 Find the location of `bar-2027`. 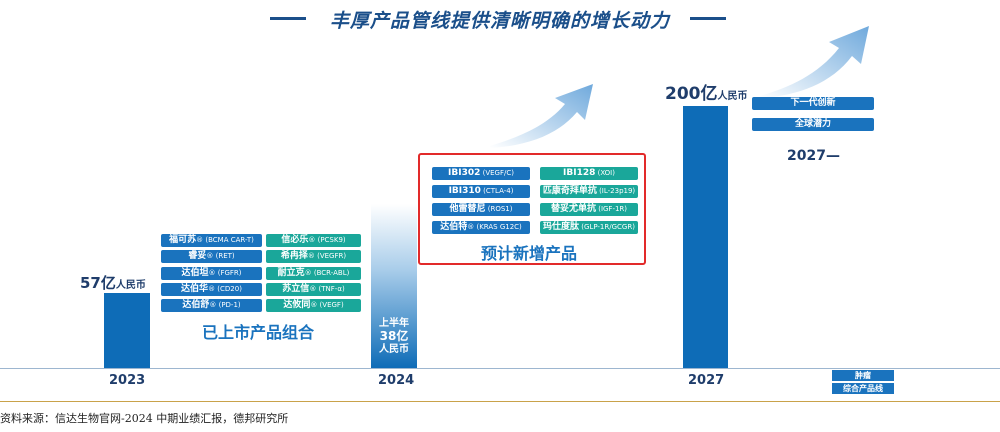

bar-2027 is located at coordinates (705, 237).